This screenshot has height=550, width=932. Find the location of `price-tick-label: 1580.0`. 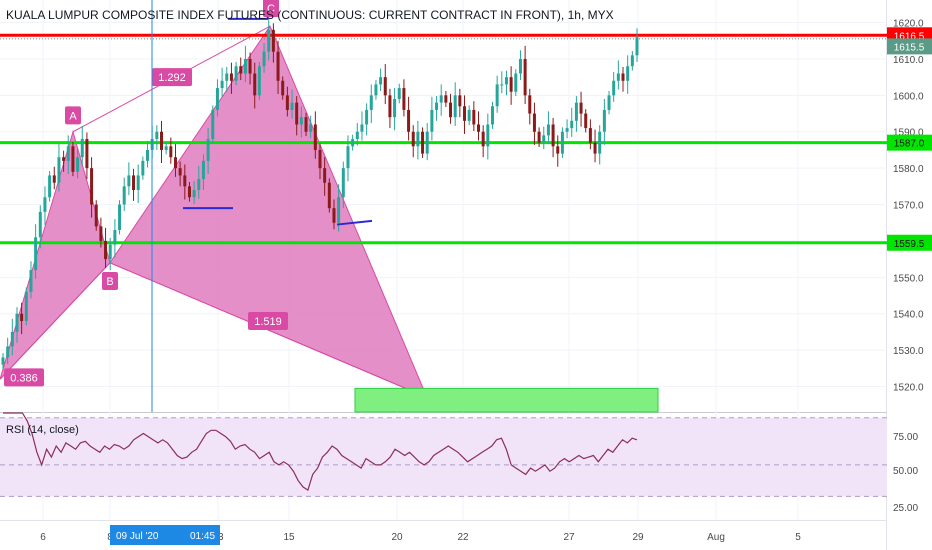

price-tick-label: 1580.0 is located at coordinates (908, 169).